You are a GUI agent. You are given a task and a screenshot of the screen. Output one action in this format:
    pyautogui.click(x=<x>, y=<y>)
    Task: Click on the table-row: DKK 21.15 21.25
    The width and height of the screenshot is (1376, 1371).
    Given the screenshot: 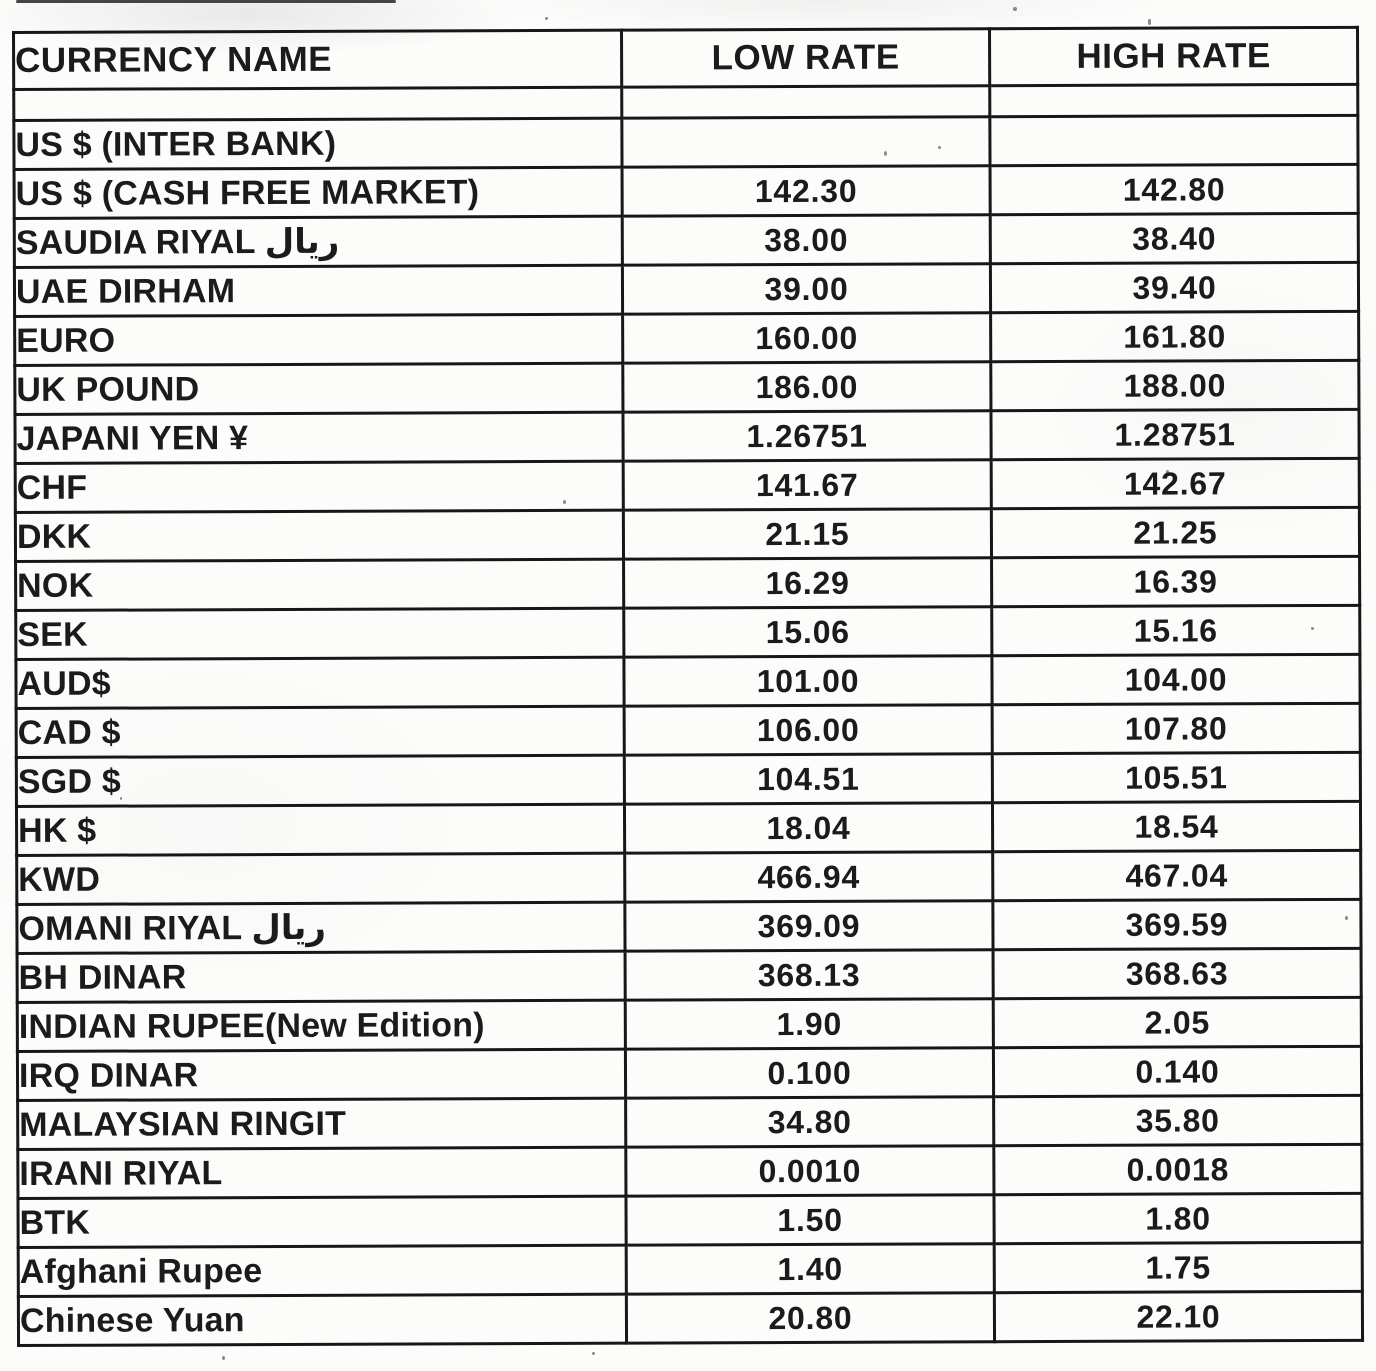 What is the action you would take?
    pyautogui.click(x=687, y=534)
    